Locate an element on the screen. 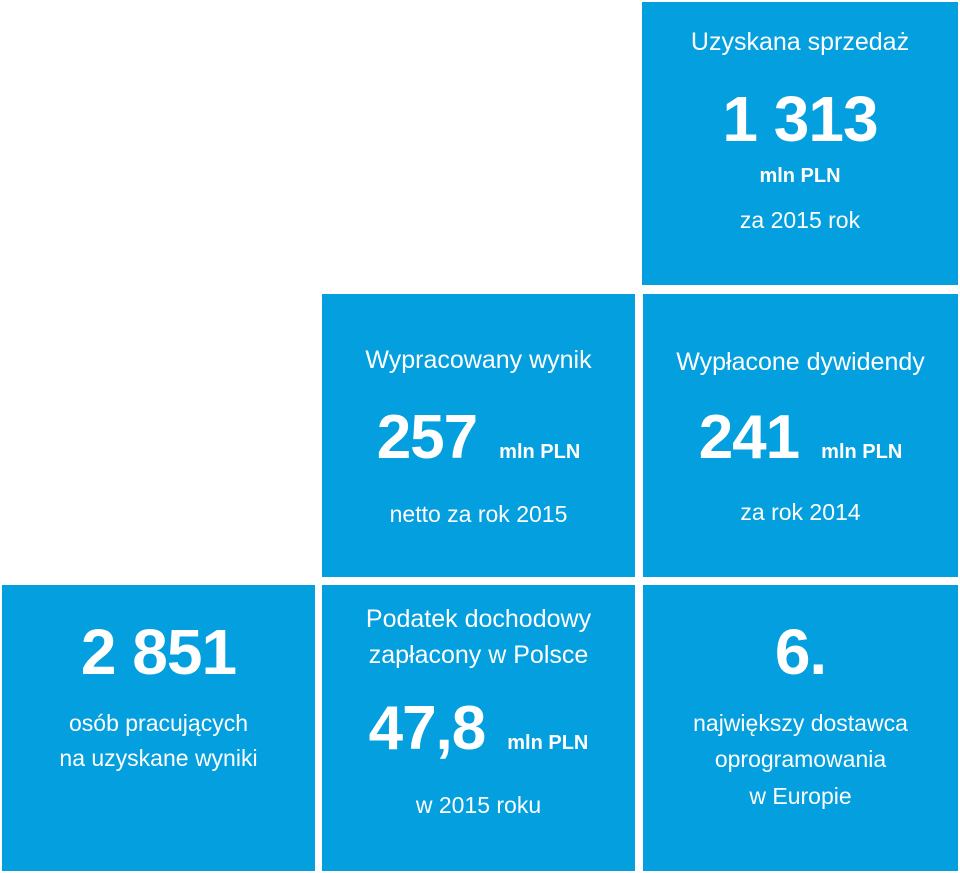 The width and height of the screenshot is (960, 873). dividends-value-row: 241 mln PLN is located at coordinates (800, 437).